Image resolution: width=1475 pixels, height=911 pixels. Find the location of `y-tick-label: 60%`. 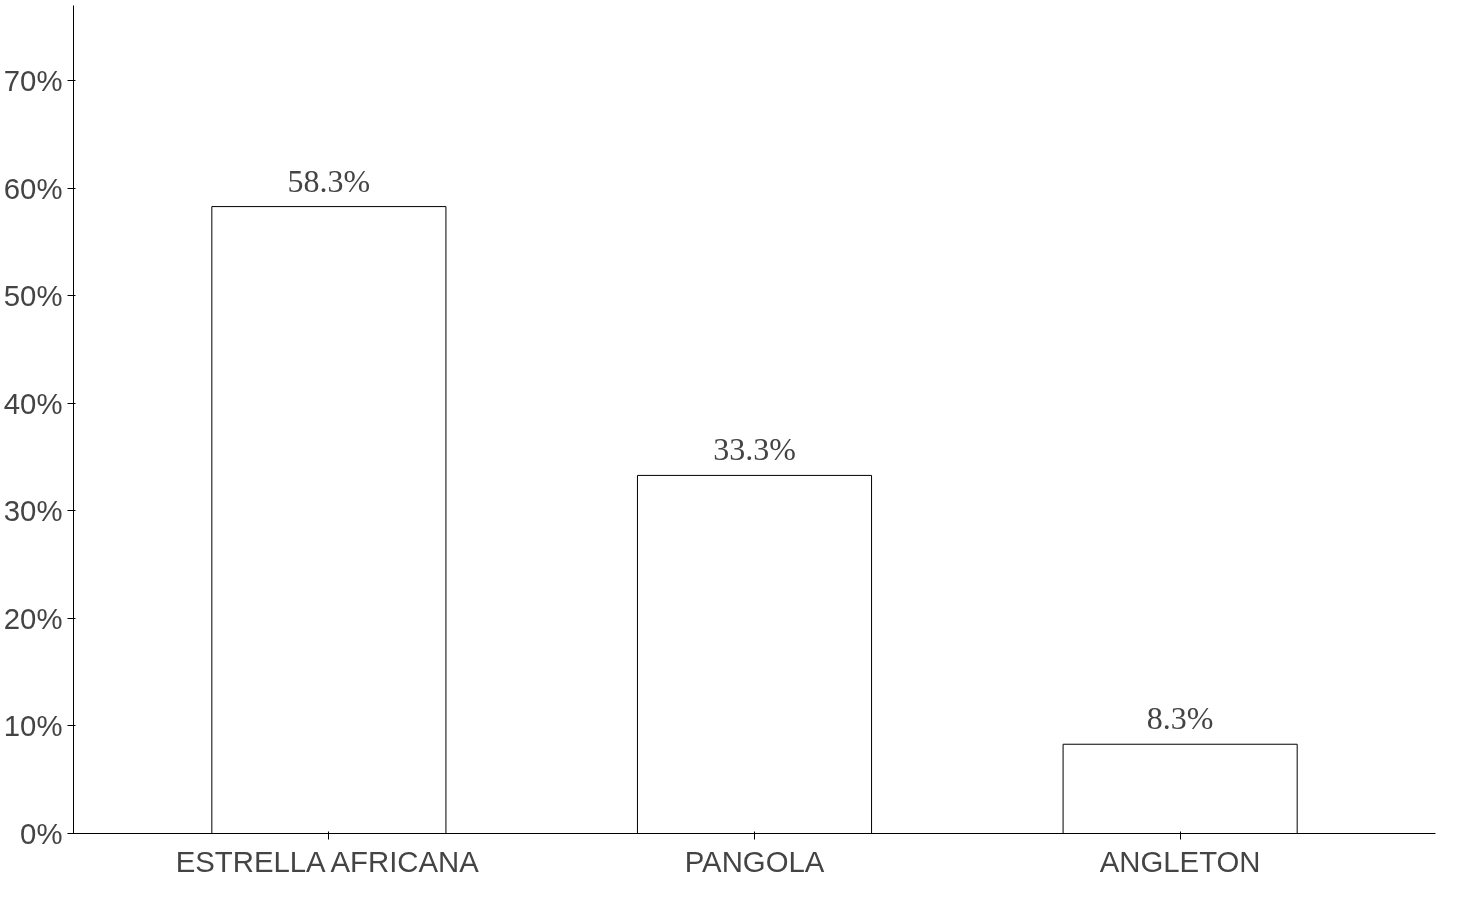

y-tick-label: 60% is located at coordinates (33, 188).